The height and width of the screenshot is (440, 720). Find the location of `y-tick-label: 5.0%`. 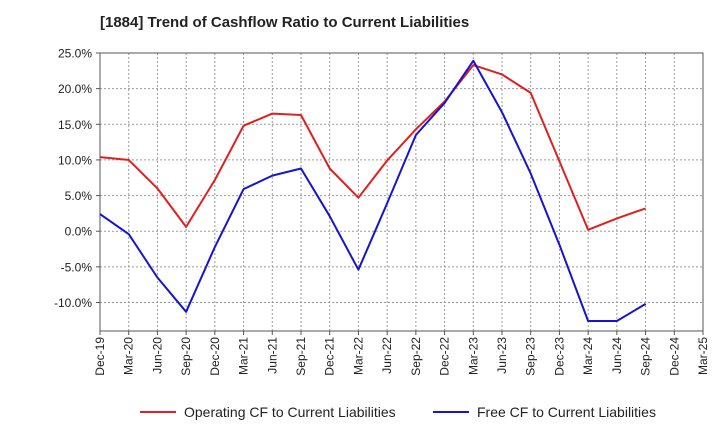

y-tick-label: 5.0% is located at coordinates (79, 196).